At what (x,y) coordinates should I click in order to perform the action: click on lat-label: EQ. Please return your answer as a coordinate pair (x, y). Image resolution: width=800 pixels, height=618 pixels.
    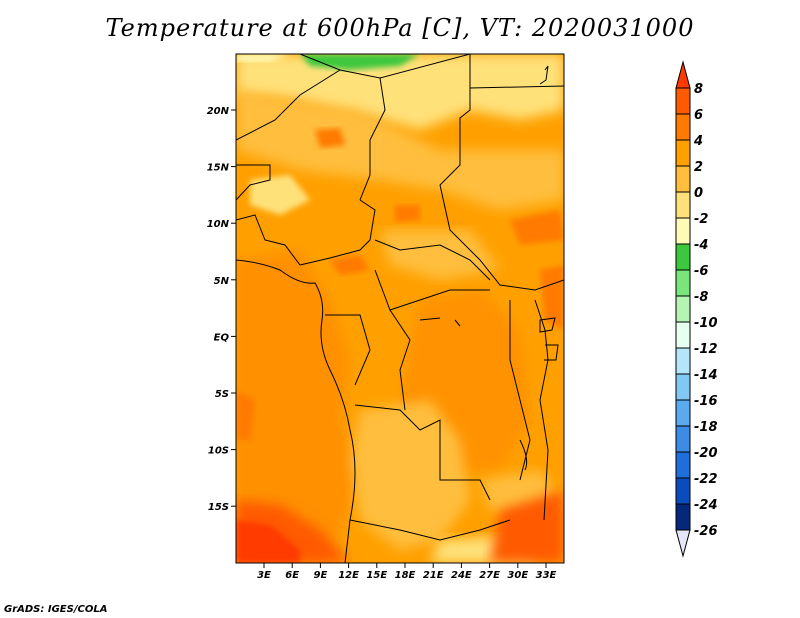
    Looking at the image, I should click on (222, 337).